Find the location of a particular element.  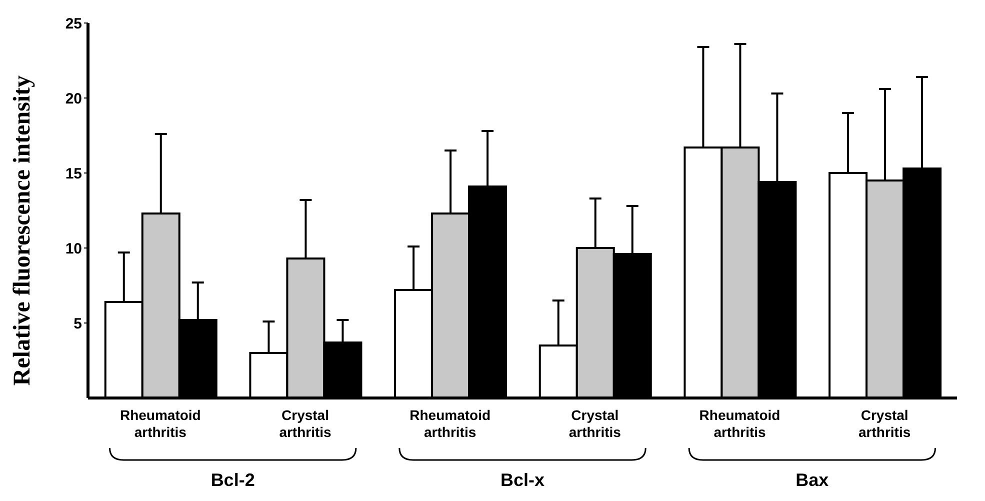

y-tick-label: 15 is located at coordinates (73, 173).